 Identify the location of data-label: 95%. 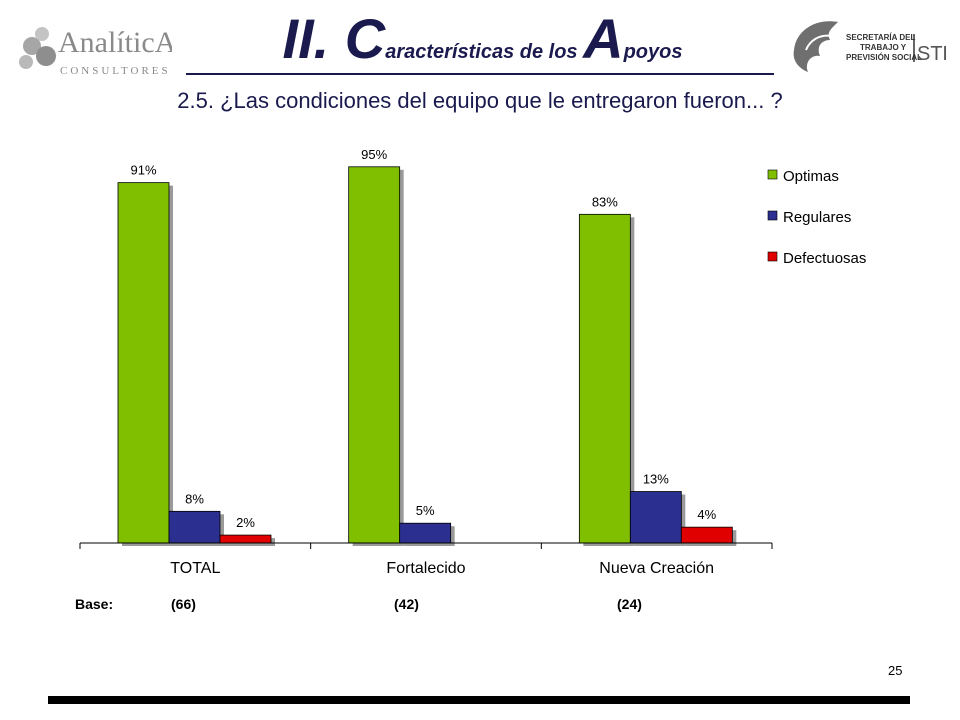
(374, 154).